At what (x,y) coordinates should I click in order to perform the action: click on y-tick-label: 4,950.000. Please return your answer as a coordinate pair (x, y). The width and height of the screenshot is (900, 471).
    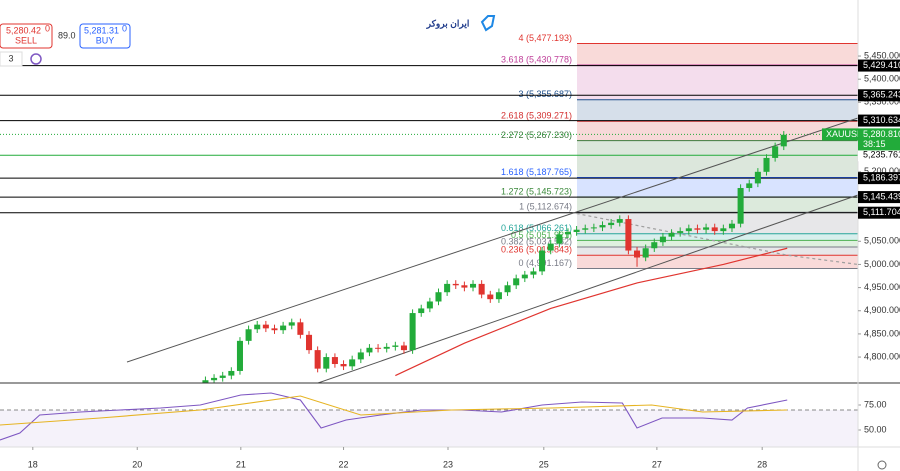
    Looking at the image, I should click on (882, 287).